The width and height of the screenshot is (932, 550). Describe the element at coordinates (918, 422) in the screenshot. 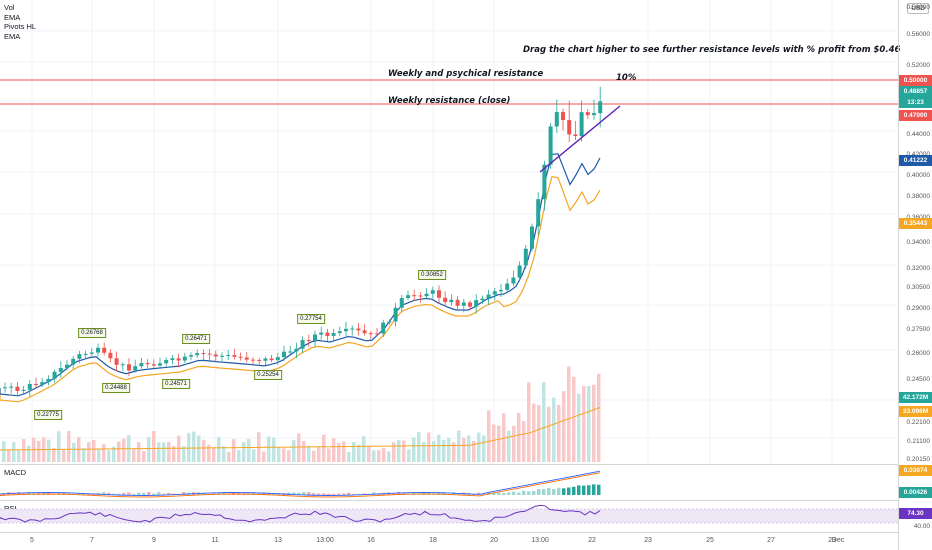

I see `price-tick-label: 0.22100` at that location.